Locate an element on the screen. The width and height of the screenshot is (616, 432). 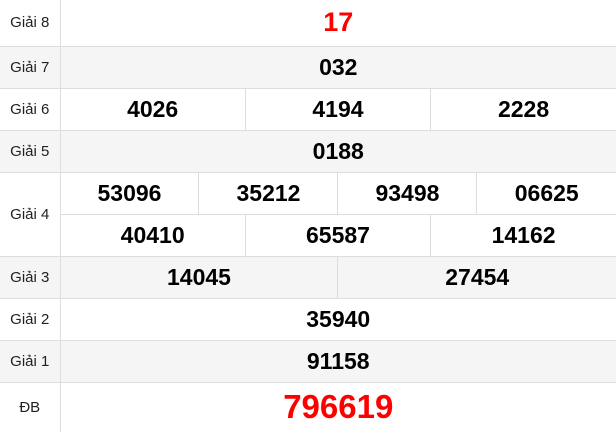
prize-number: 032 is located at coordinates (337, 67).